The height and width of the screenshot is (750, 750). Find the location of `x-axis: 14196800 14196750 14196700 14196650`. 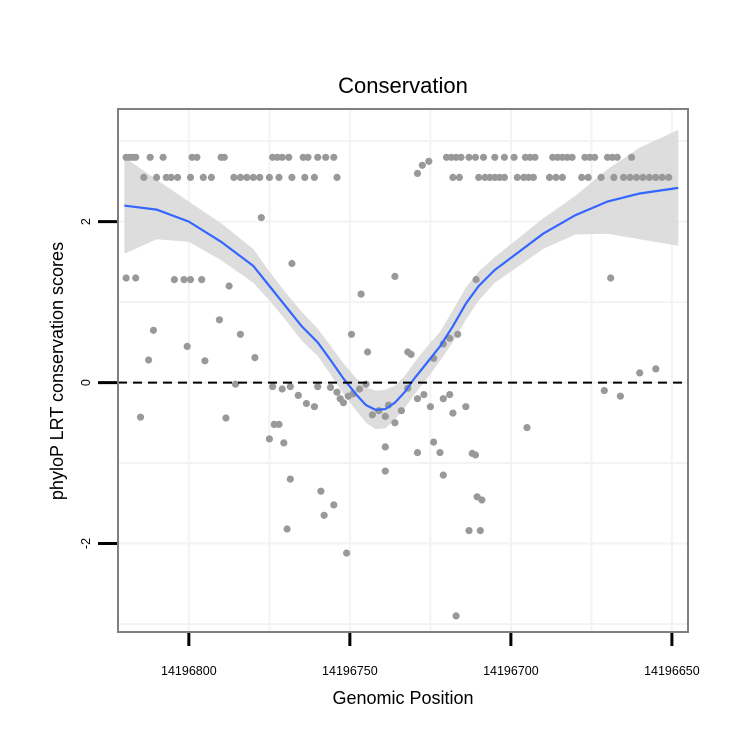

x-axis: 14196800 14196750 14196700 14196650 is located at coordinates (430, 655).